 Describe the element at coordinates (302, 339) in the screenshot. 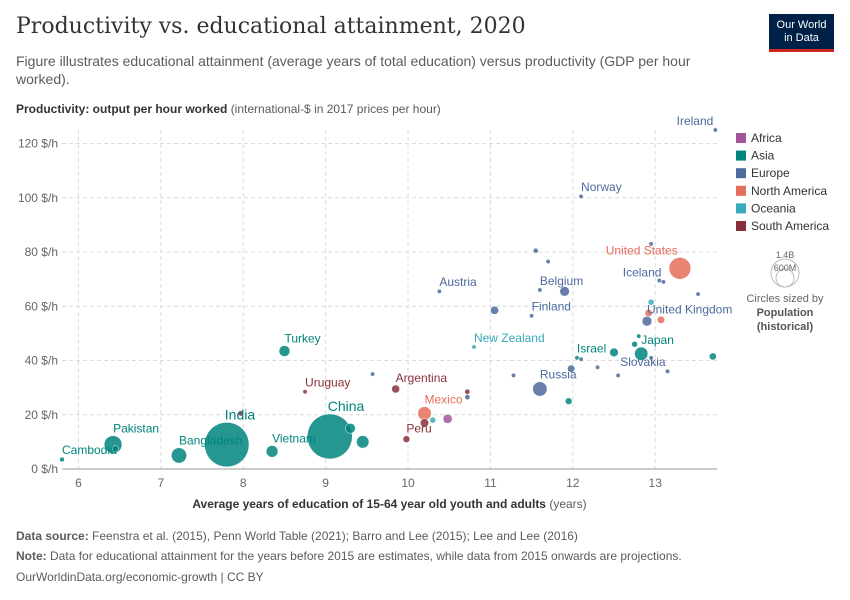

I see `point-label: Turkey` at that location.